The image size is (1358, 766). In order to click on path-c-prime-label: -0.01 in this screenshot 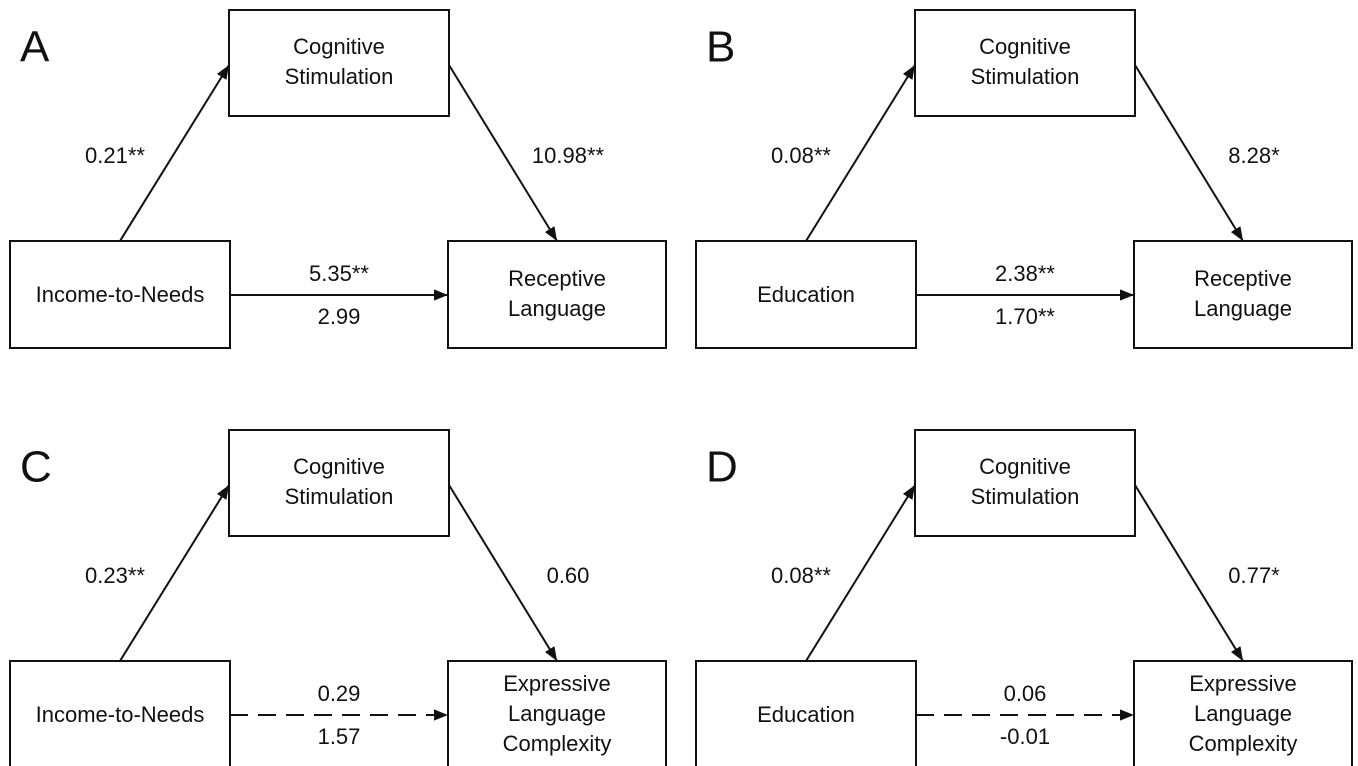, I will do `click(1025, 736)`.